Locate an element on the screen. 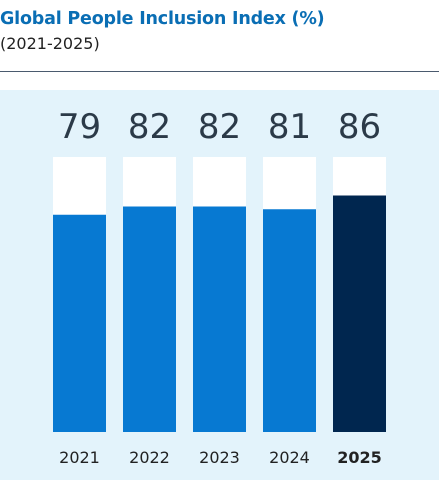 This screenshot has height=480, width=439. bar-2021 is located at coordinates (79, 323).